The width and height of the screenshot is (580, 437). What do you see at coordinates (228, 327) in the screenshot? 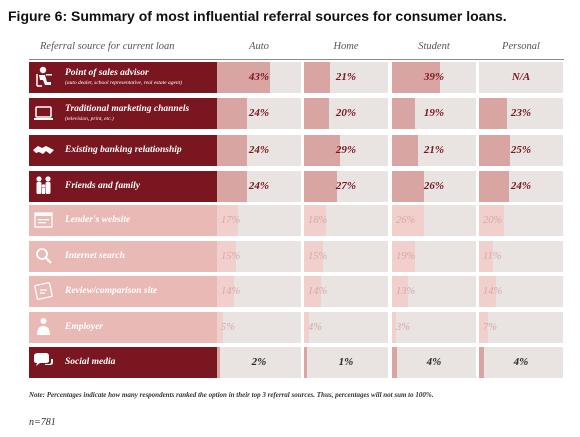
I see `value-label: 5%` at bounding box center [228, 327].